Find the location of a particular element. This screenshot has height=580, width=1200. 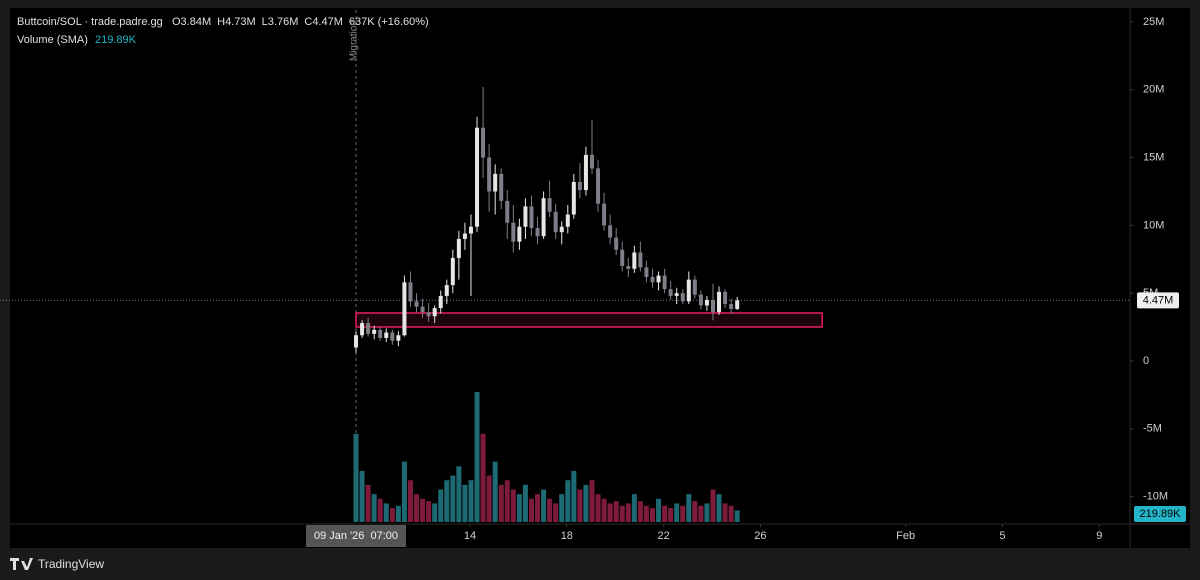

migration-label: Migration is located at coordinates (354, 40).